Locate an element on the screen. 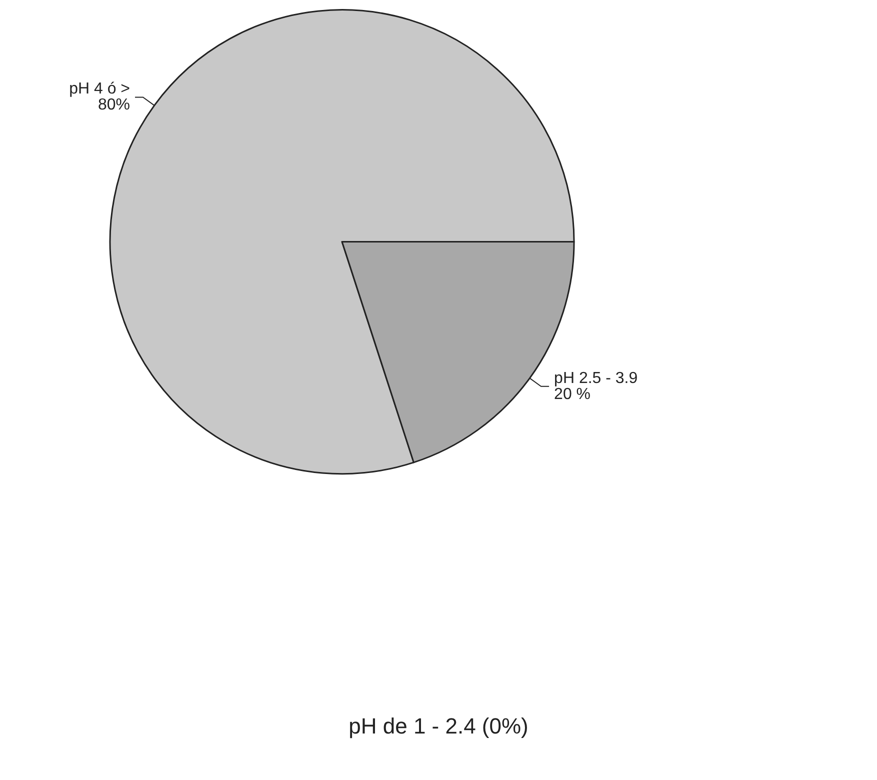  data-label: 80% is located at coordinates (114, 105).